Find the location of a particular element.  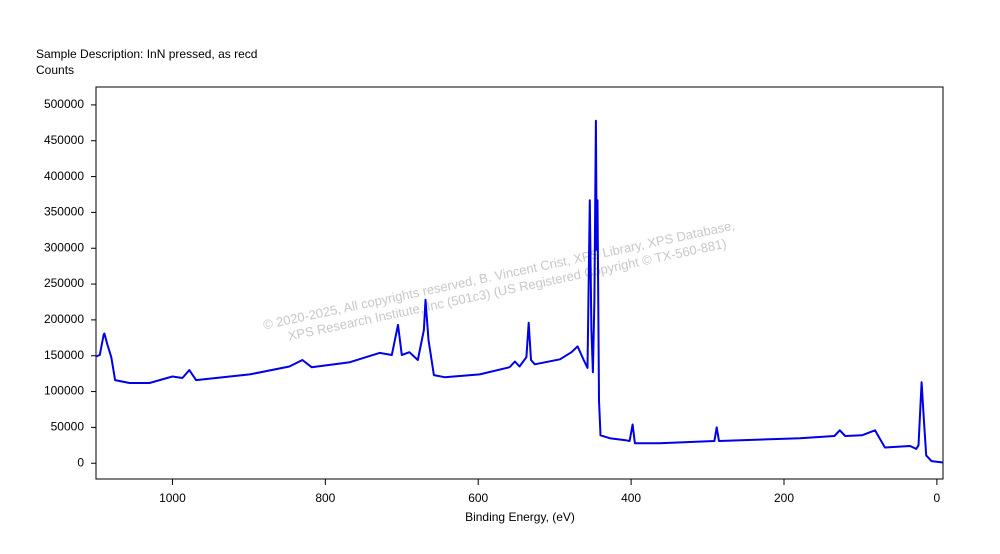

y-tick-label: 50000 is located at coordinates (68, 427).